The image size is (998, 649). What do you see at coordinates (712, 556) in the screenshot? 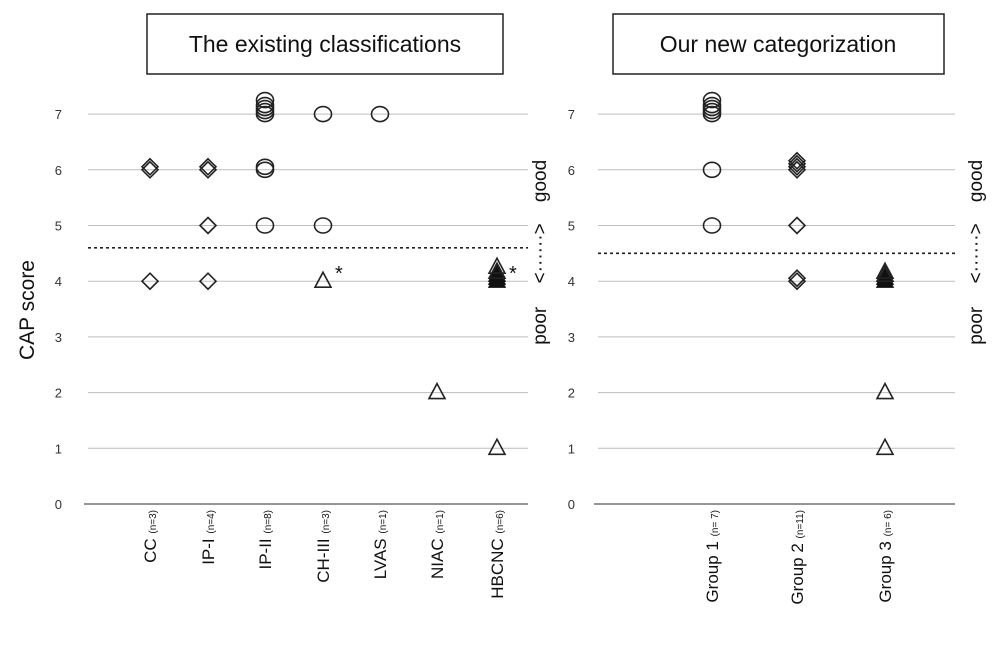
I see `x-category-label: Group 1 (n= 7)` at bounding box center [712, 556].